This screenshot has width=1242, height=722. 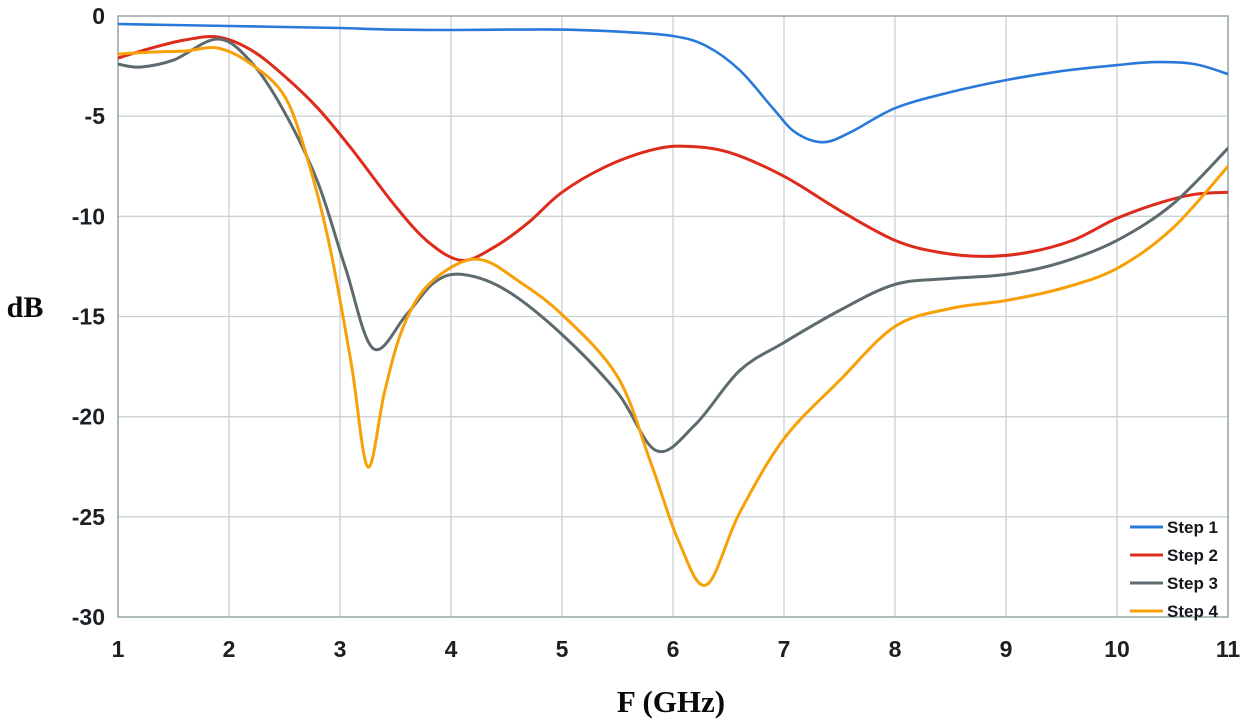 I want to click on legend-label-step-3: Step 3, so click(x=1192, y=583).